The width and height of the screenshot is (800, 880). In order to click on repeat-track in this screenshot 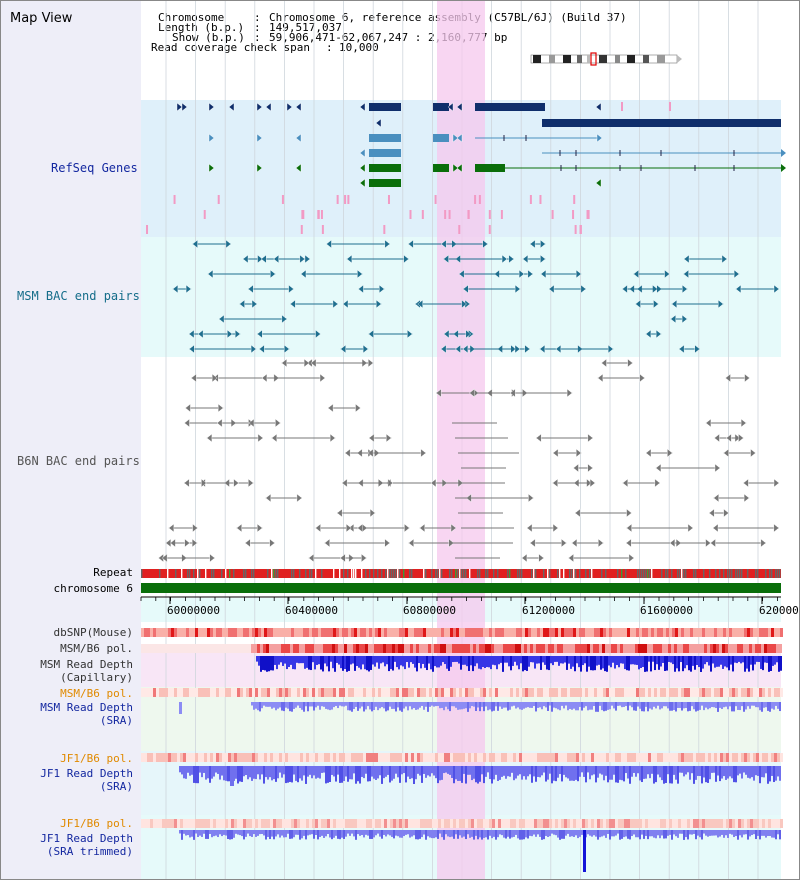, I will do `click(461, 573)`.